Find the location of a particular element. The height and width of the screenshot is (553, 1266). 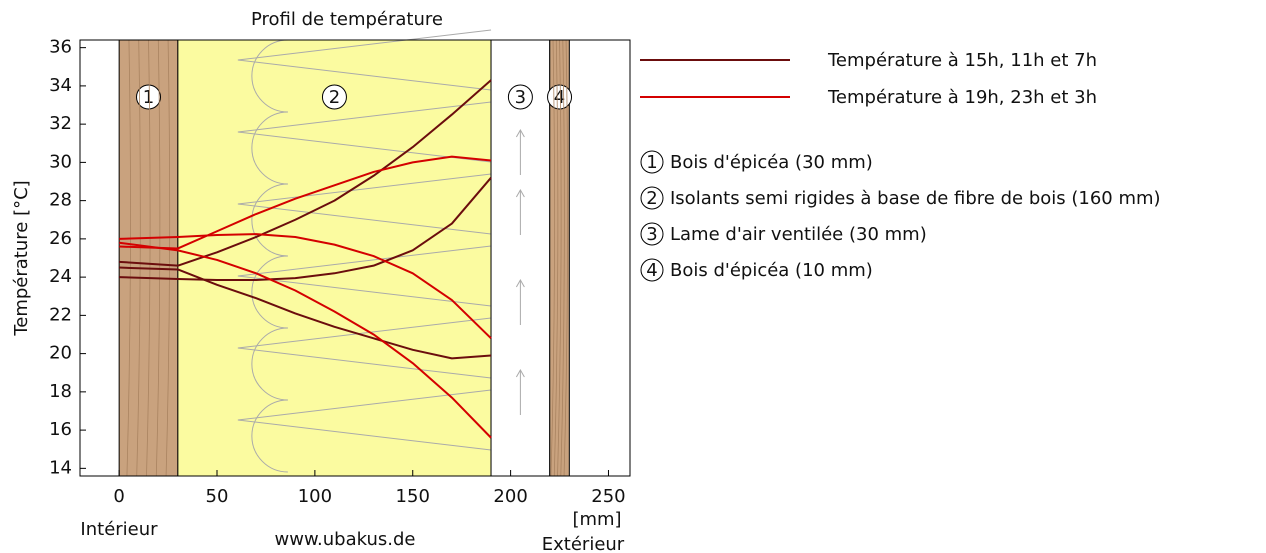

layer-number: 1 is located at coordinates (148, 97).